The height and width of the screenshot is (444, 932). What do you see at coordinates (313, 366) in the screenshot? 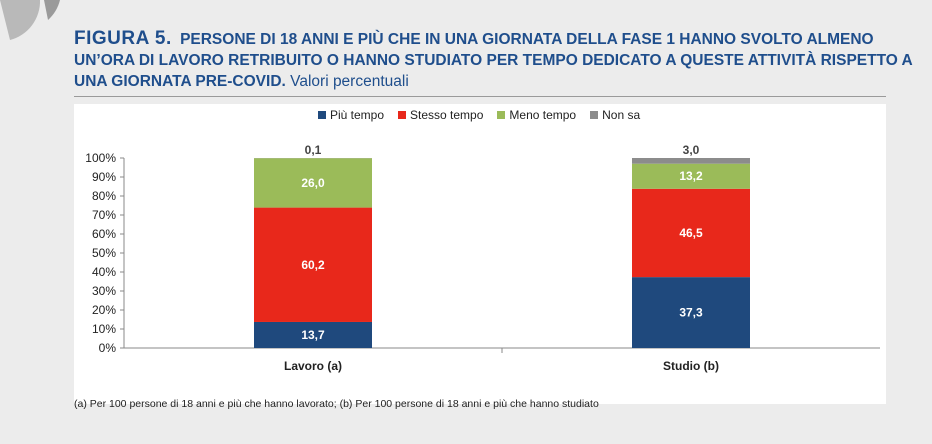
I see `x-tick-label: Lavoro (a)` at bounding box center [313, 366].